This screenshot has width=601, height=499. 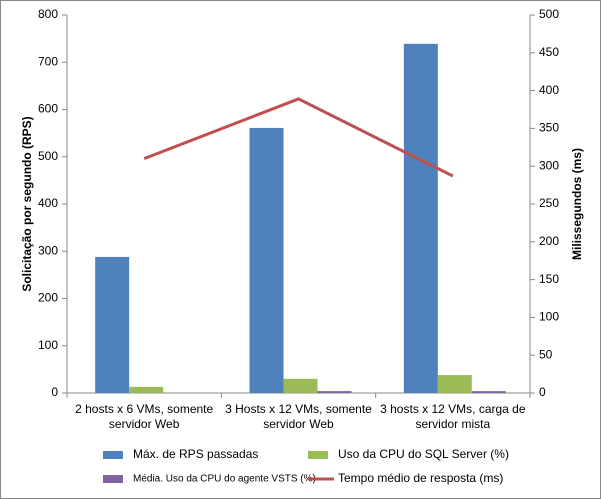 I want to click on x-tick-label: 3 Hosts x 12 VMs, somente servidor Web, so click(x=298, y=416).